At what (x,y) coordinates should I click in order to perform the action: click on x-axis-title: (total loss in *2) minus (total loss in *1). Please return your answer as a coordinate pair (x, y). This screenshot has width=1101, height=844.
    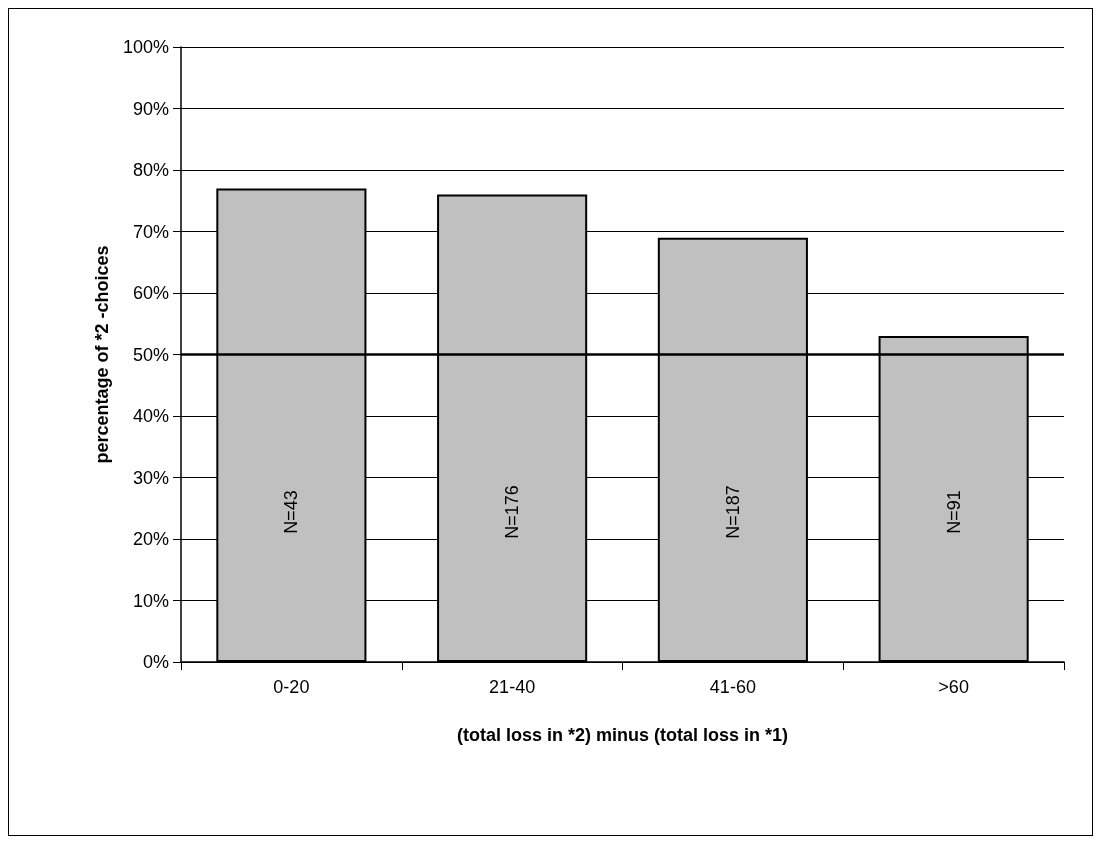
    Looking at the image, I should click on (622, 735).